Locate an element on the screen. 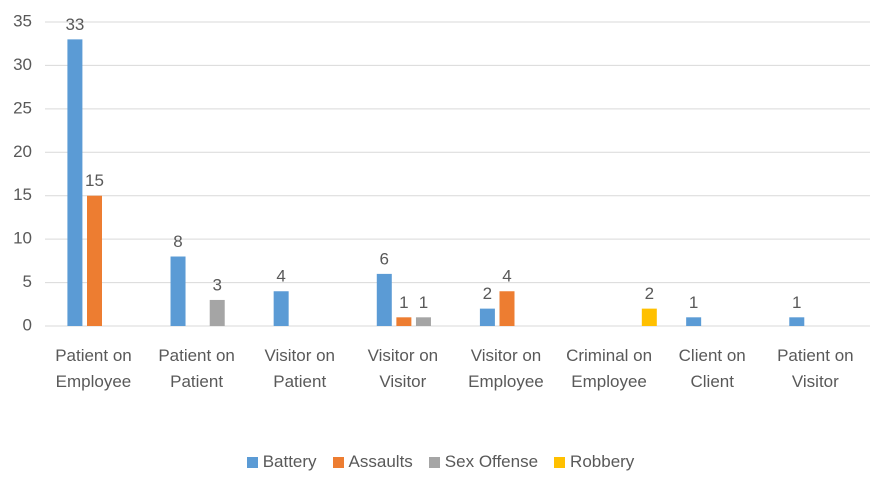  x-tick-label: Client on Client is located at coordinates (712, 368).